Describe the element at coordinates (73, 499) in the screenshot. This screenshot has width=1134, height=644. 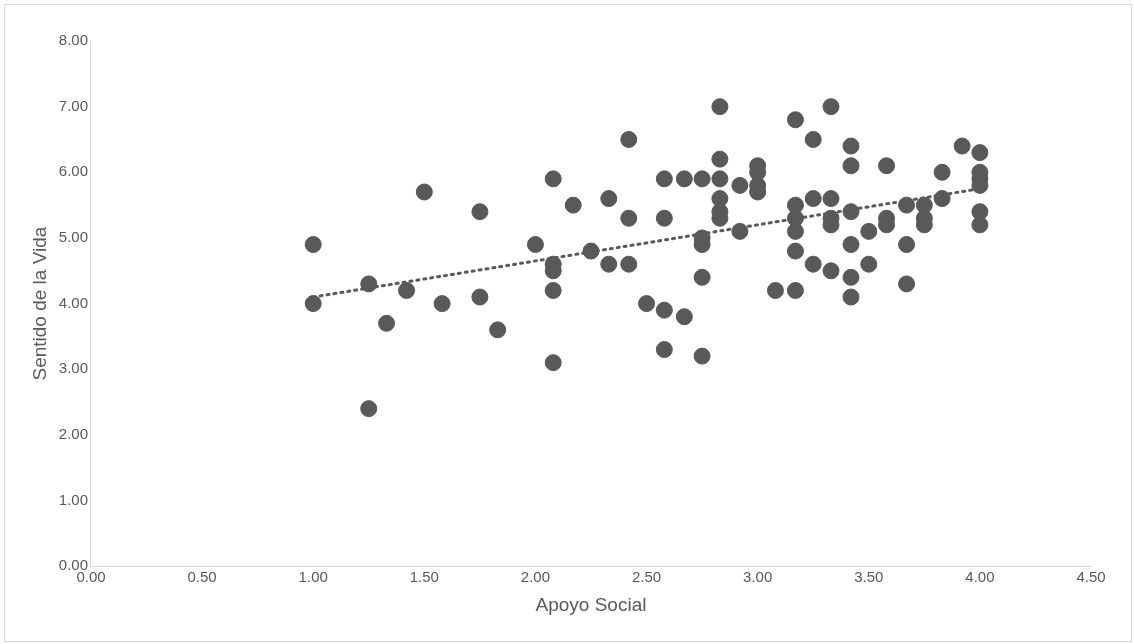
I see `y-tick-label: 1.00` at that location.